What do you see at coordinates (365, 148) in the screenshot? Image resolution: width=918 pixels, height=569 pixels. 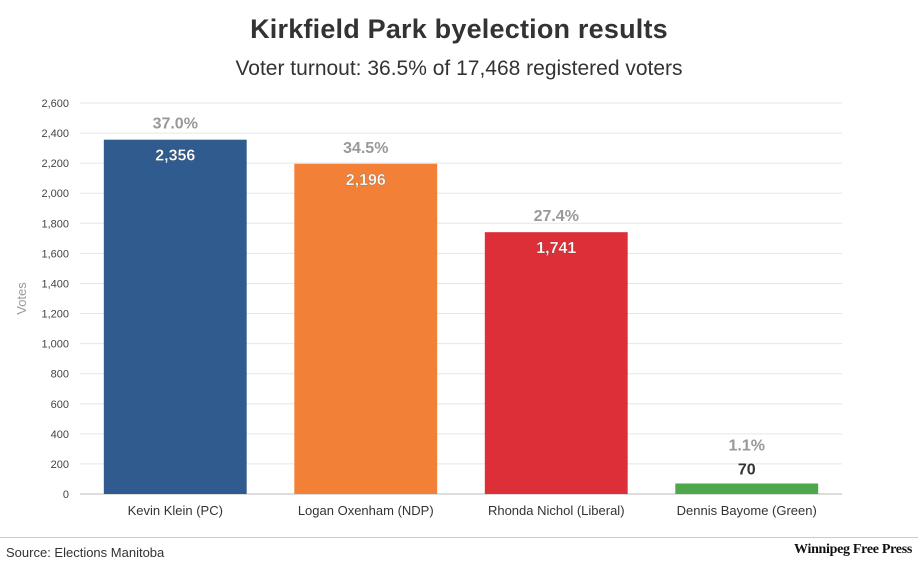 I see `bar-percent-label: 34.5%` at bounding box center [365, 148].